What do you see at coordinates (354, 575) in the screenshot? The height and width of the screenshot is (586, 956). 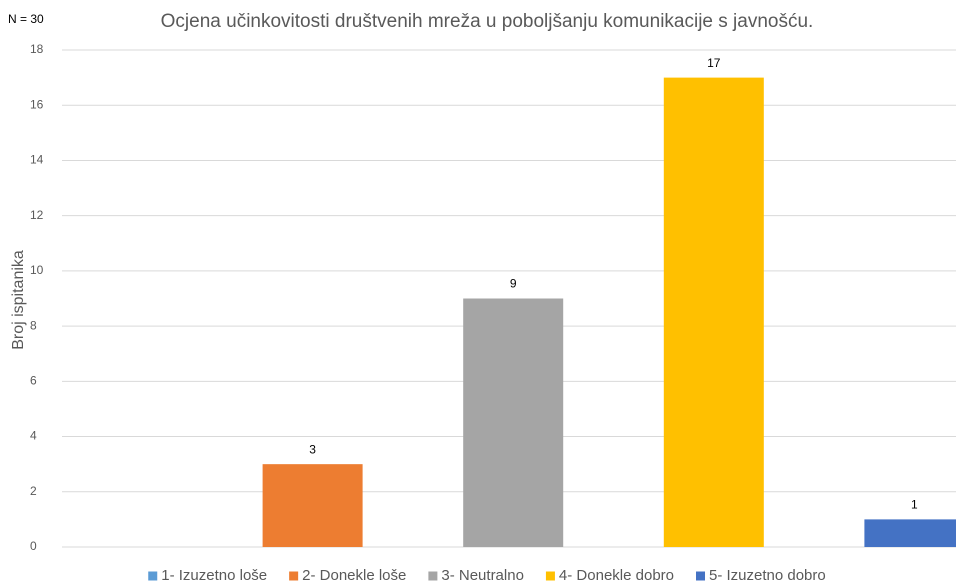 I see `legend-label: 2- Donekle loše` at bounding box center [354, 575].